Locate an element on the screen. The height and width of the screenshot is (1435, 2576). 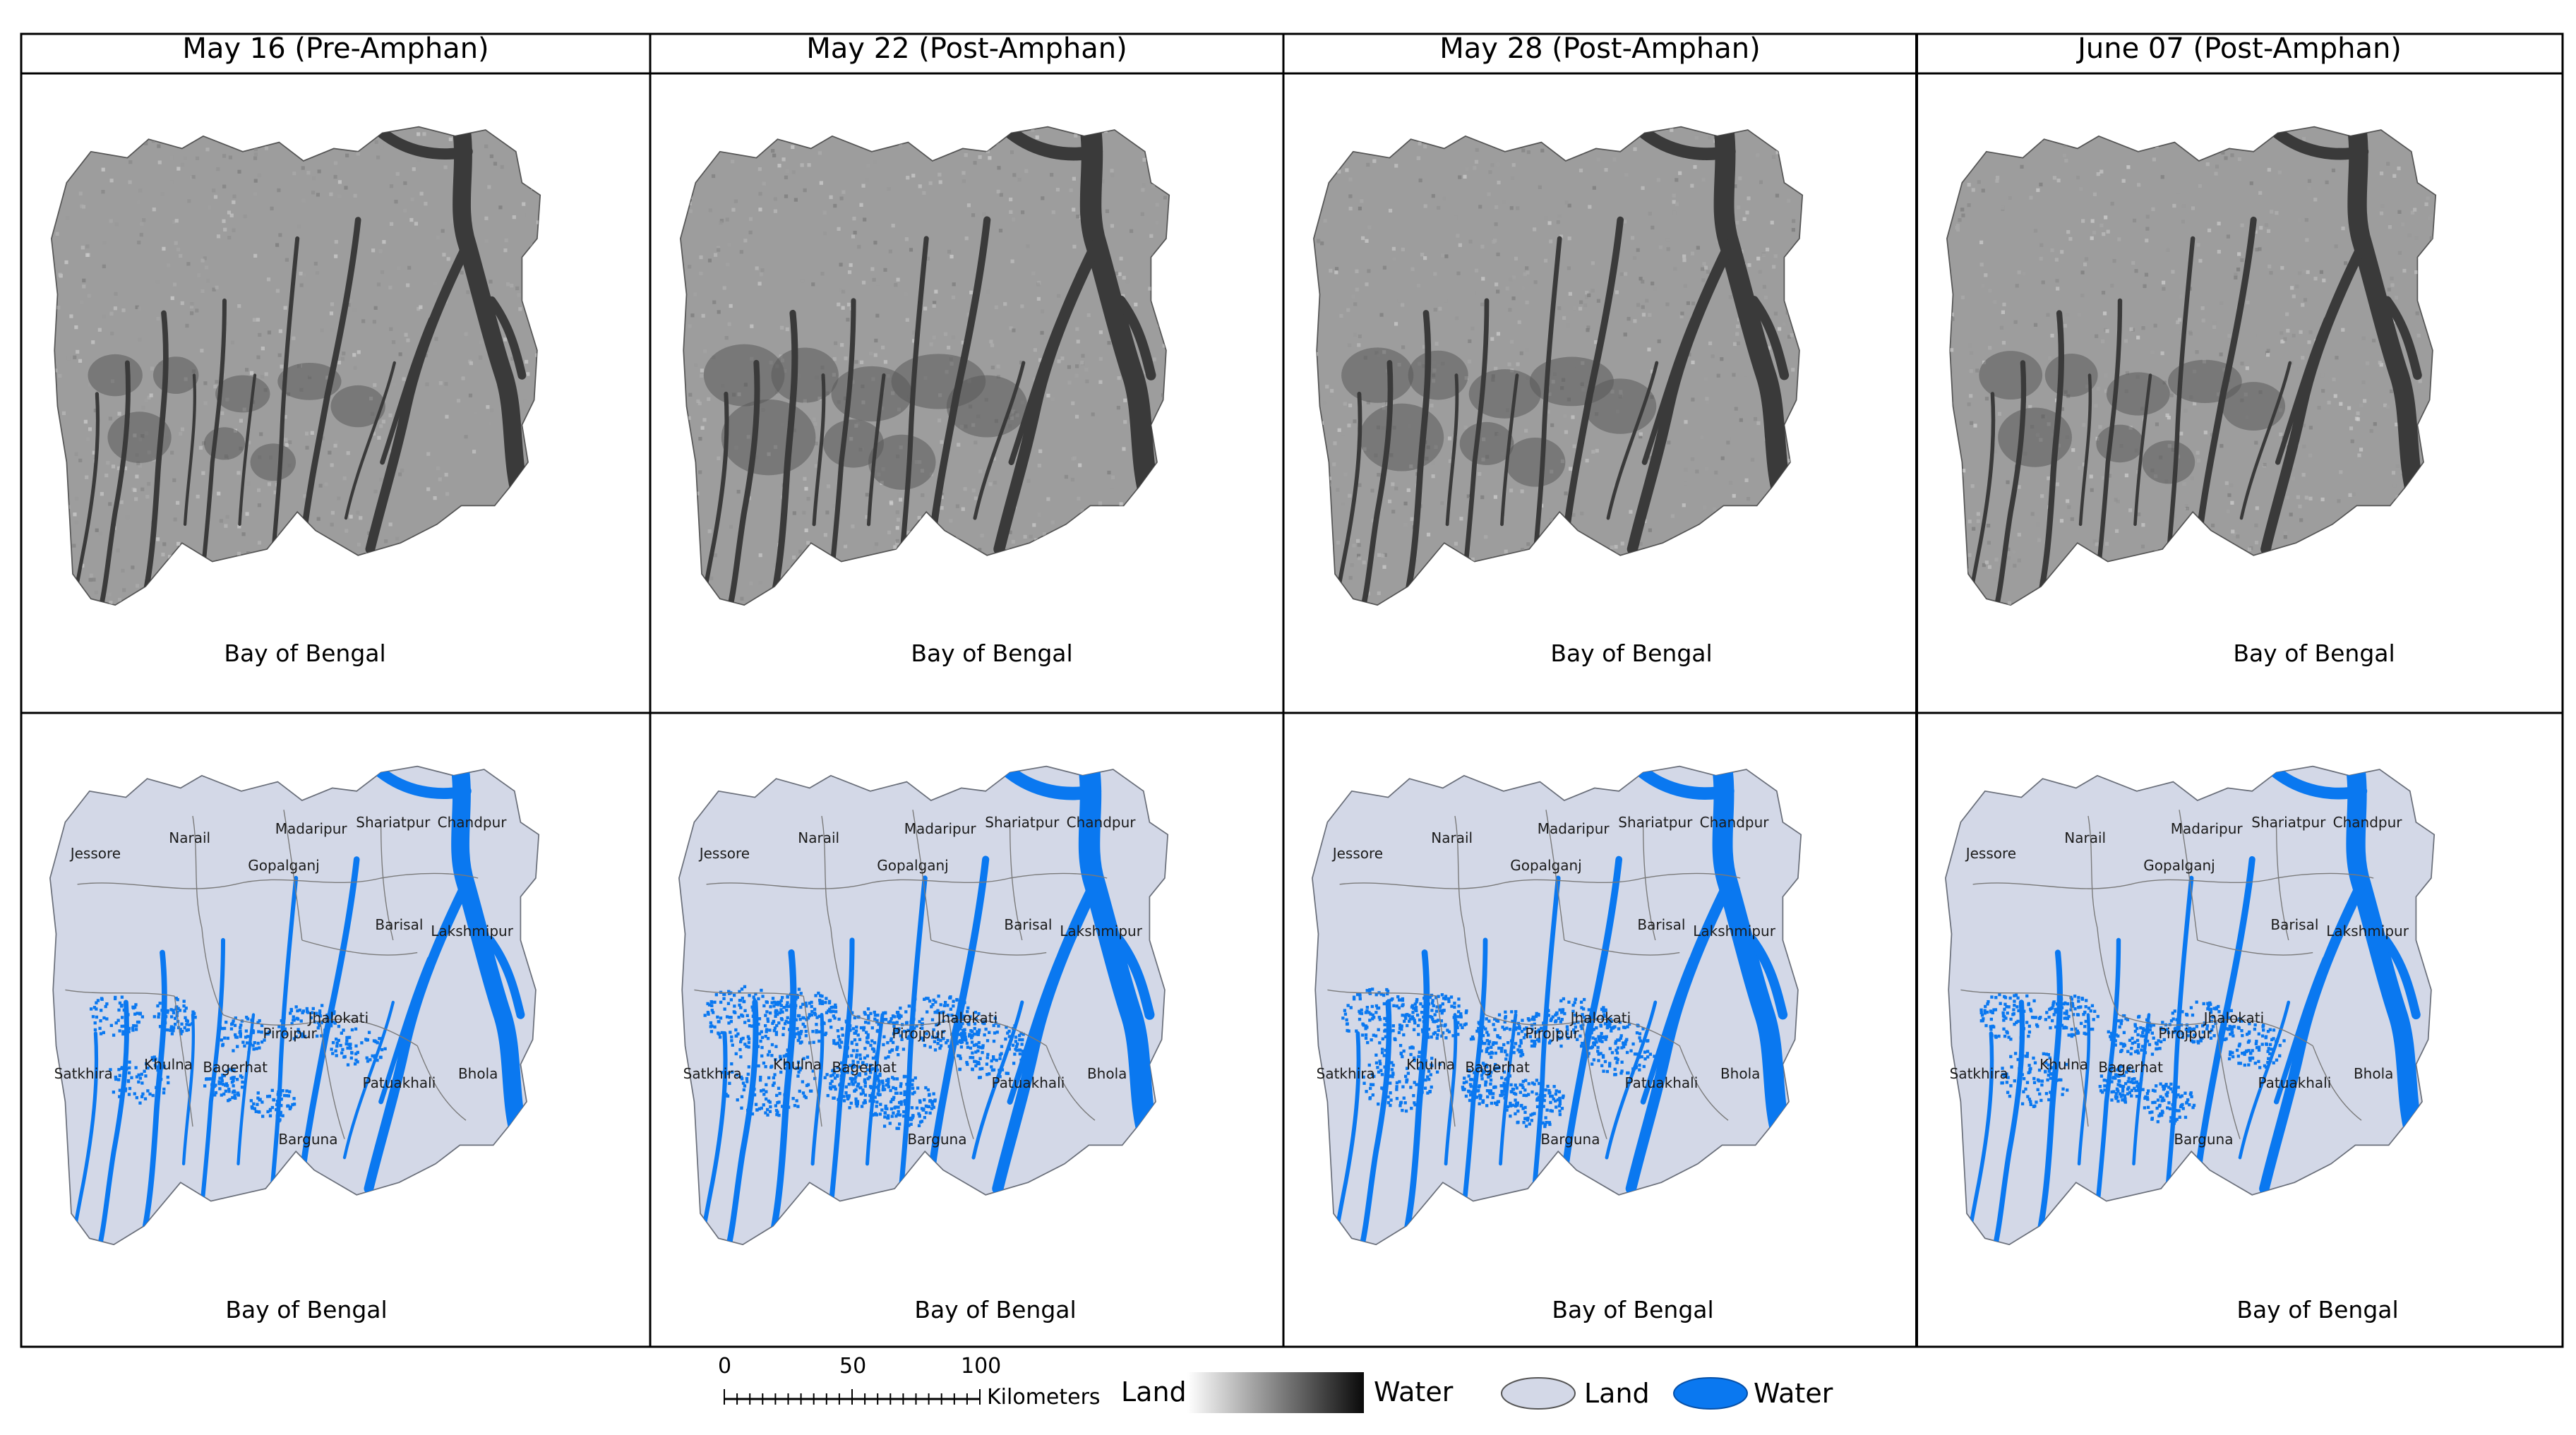
sar-map-may16 is located at coordinates (296, 366).